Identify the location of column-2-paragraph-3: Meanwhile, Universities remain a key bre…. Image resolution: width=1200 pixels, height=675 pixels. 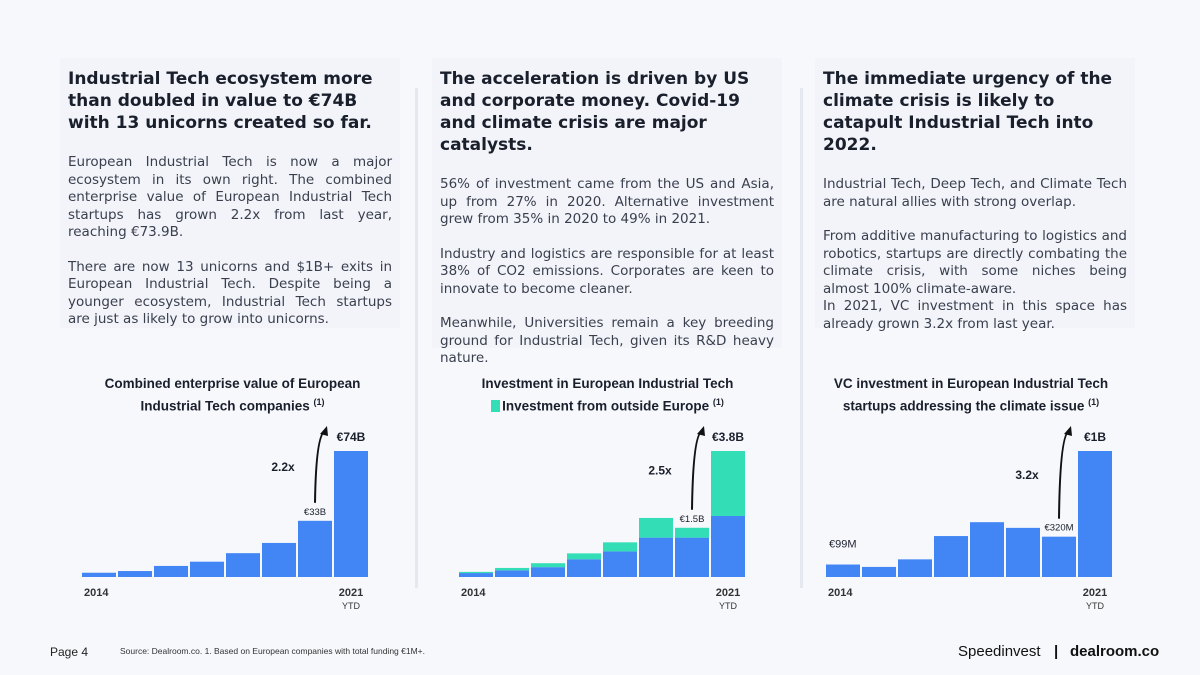
(607, 340).